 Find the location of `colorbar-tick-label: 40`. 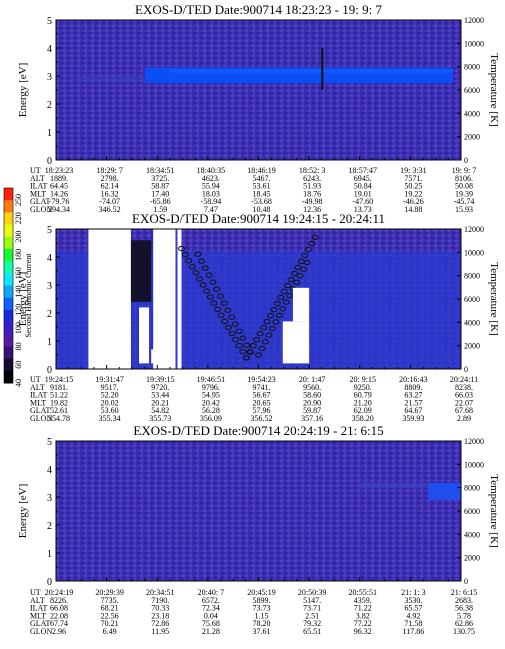

colorbar-tick-label: 40 is located at coordinates (18, 383).